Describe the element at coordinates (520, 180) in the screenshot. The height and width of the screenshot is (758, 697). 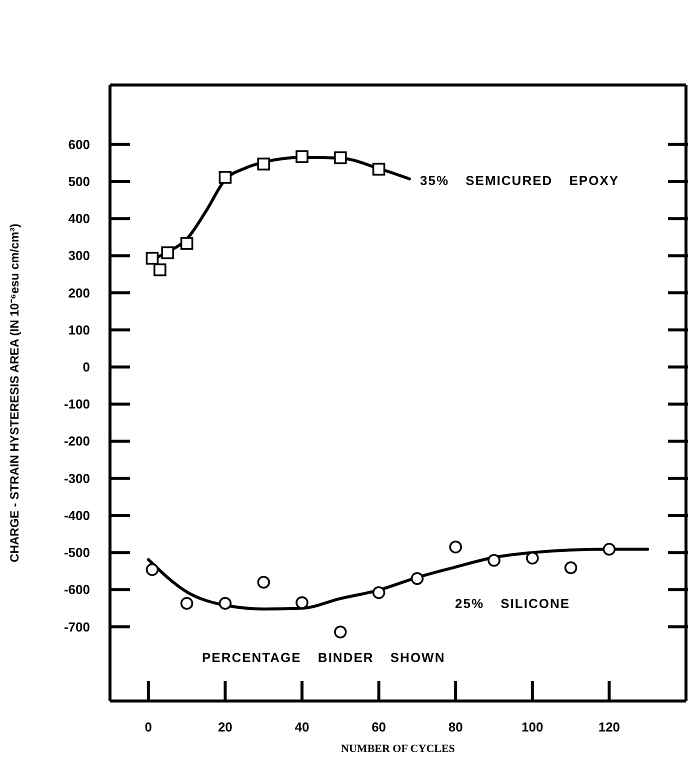
I see `annotation: 35% SEMICURED EPOXY` at that location.